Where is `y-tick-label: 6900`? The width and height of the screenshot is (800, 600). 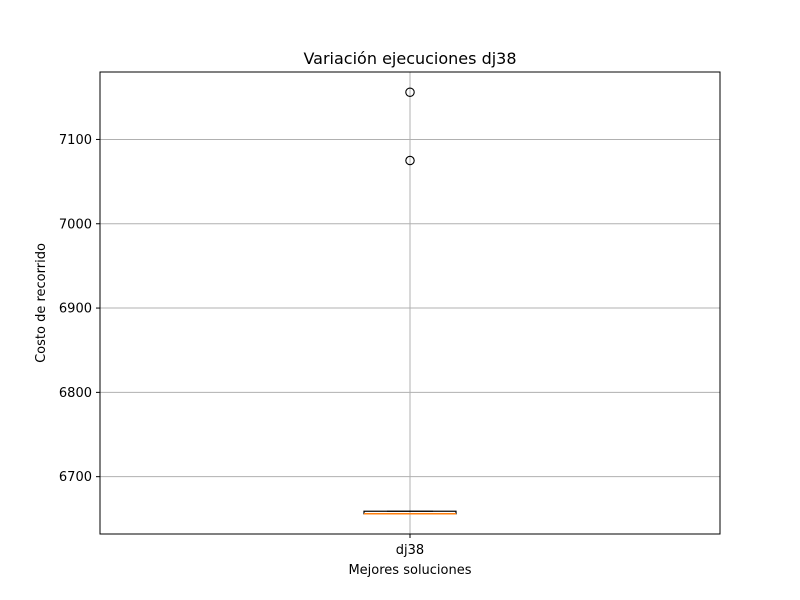
y-tick-label: 6900 is located at coordinates (75, 309).